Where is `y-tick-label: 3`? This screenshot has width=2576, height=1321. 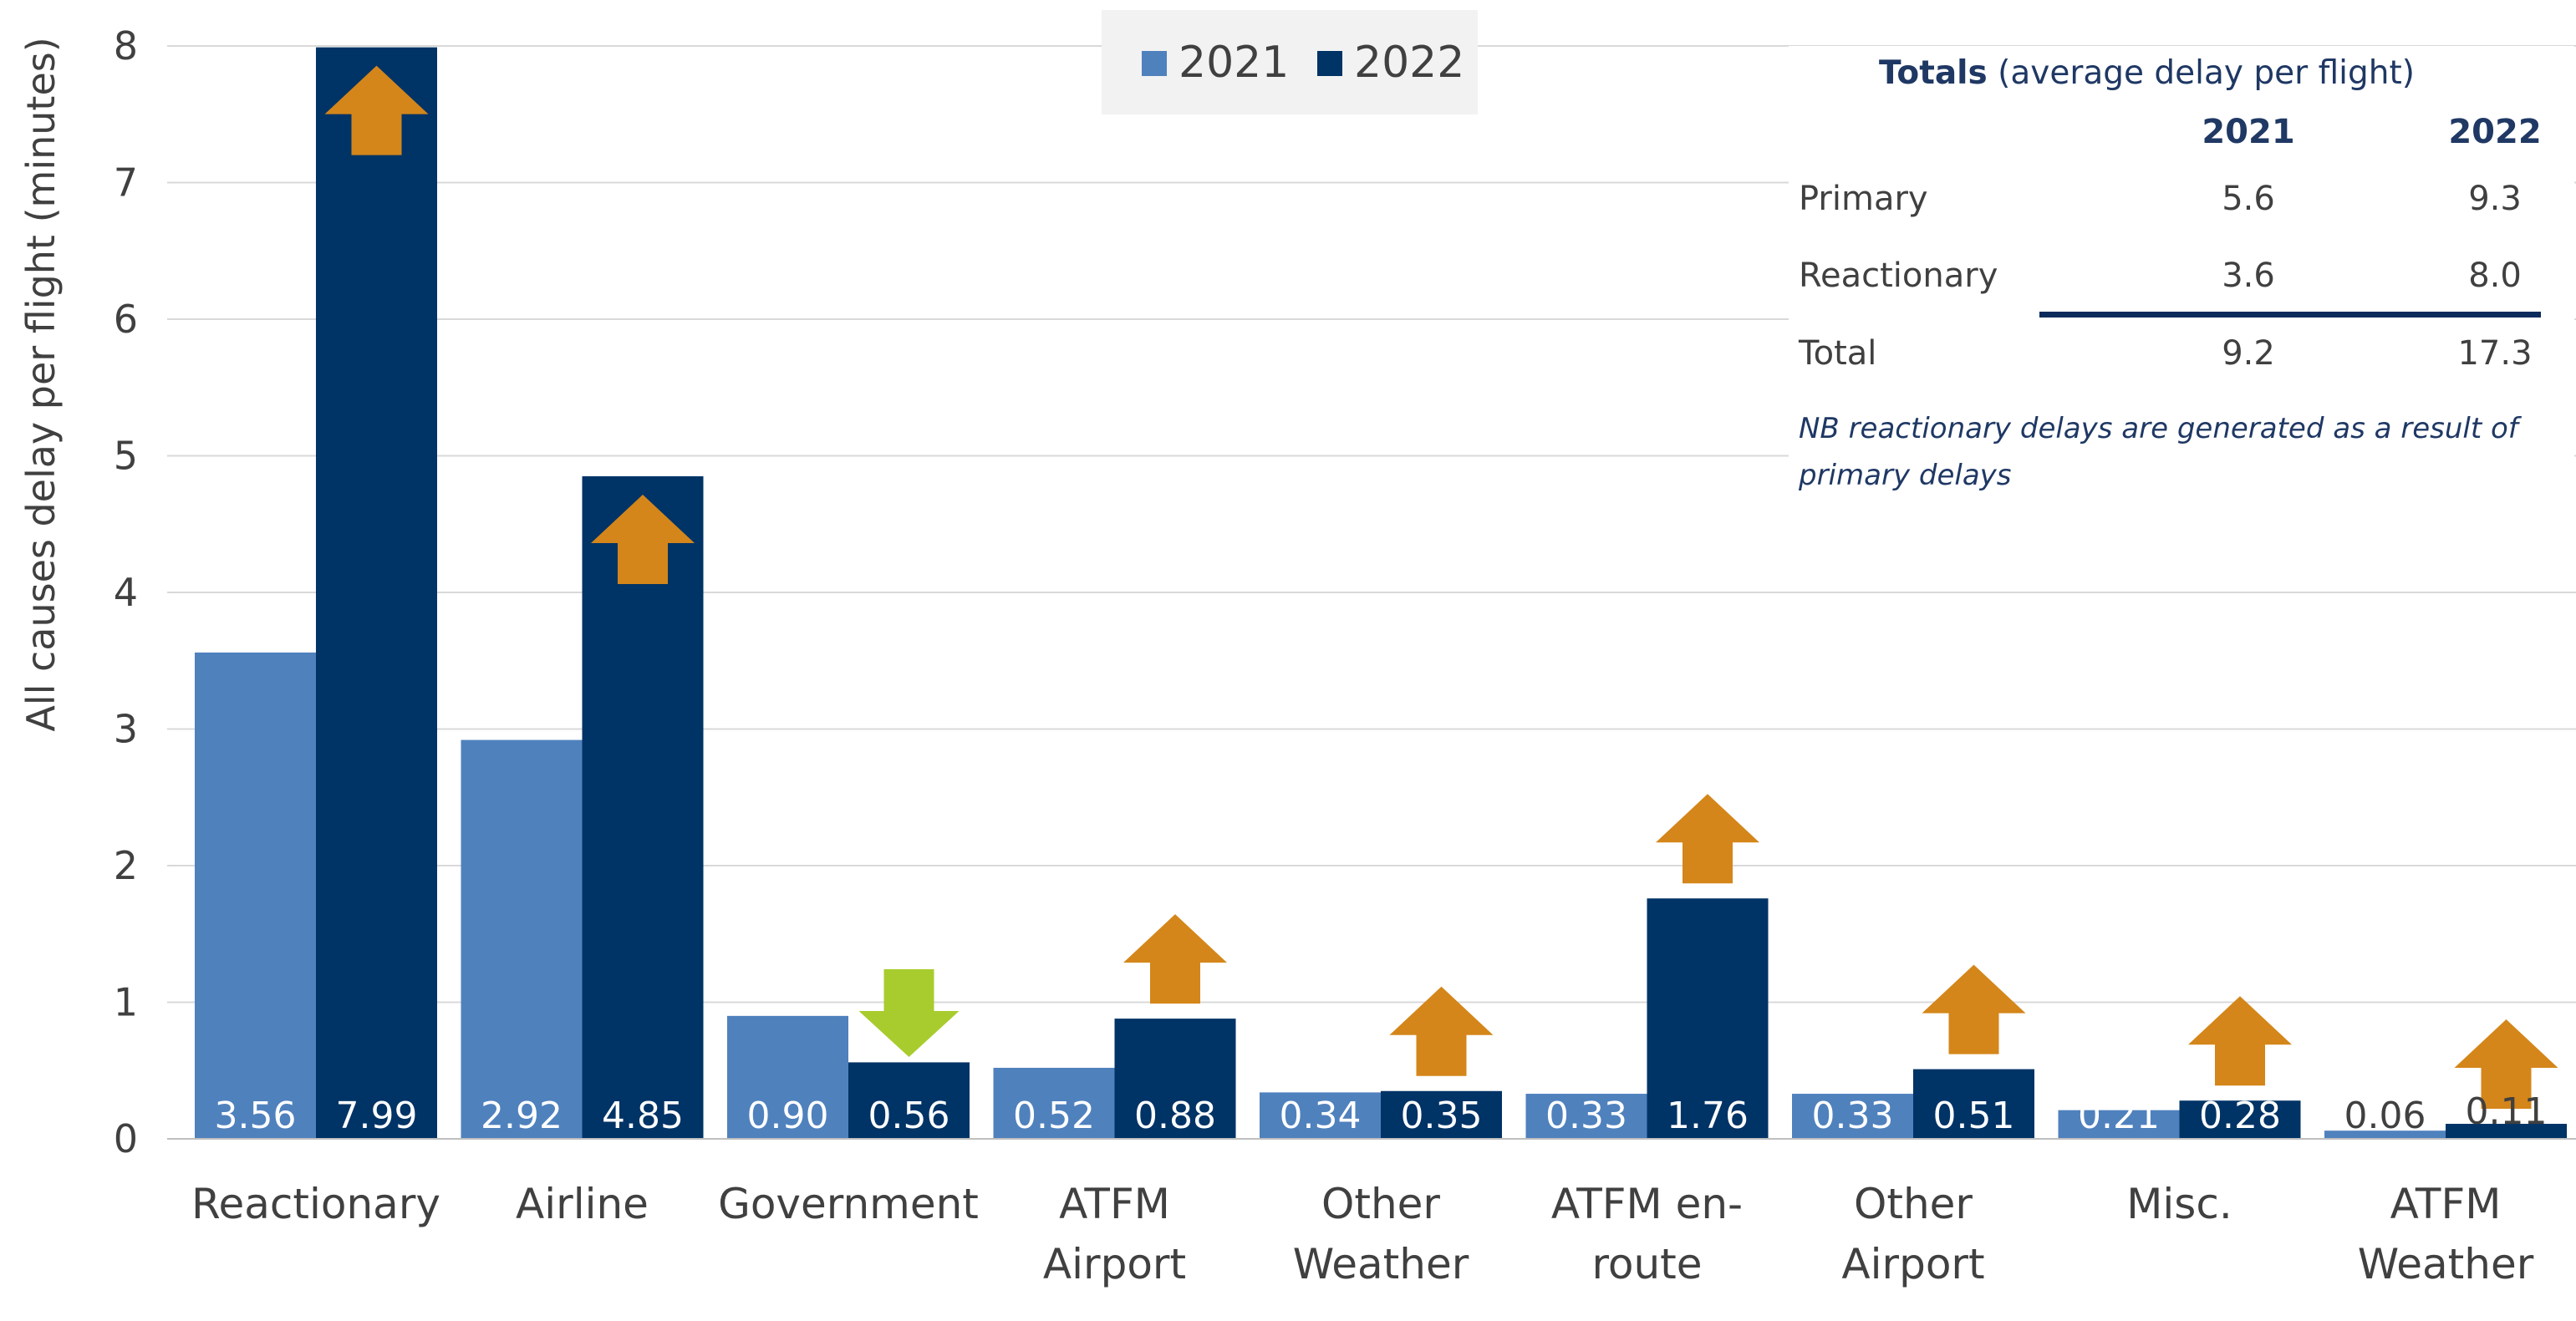
y-tick-label: 3 is located at coordinates (126, 730).